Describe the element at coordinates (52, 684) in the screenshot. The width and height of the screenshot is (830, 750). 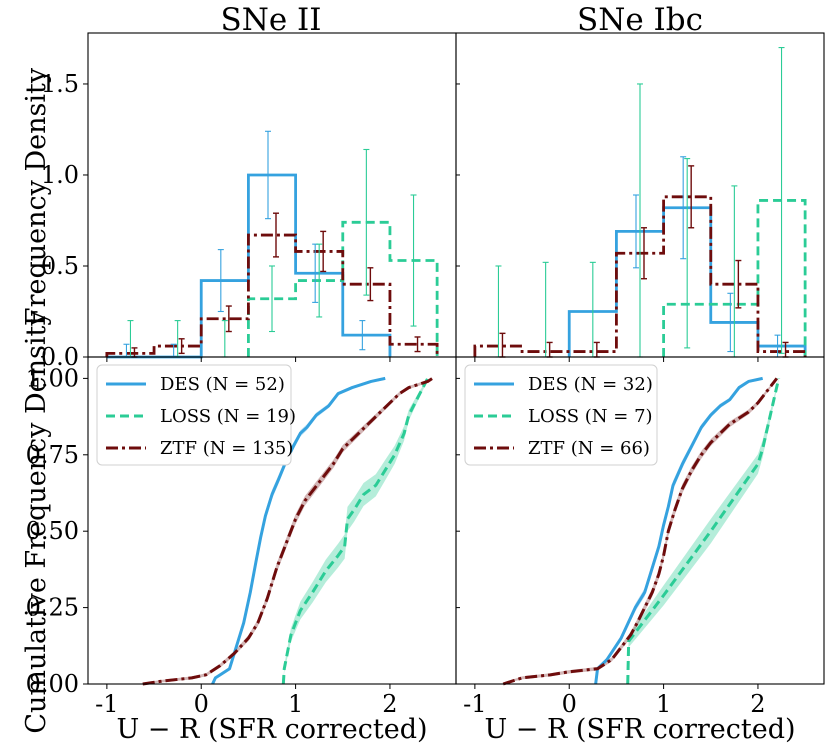
I see `y-tick-label: 0.00` at that location.